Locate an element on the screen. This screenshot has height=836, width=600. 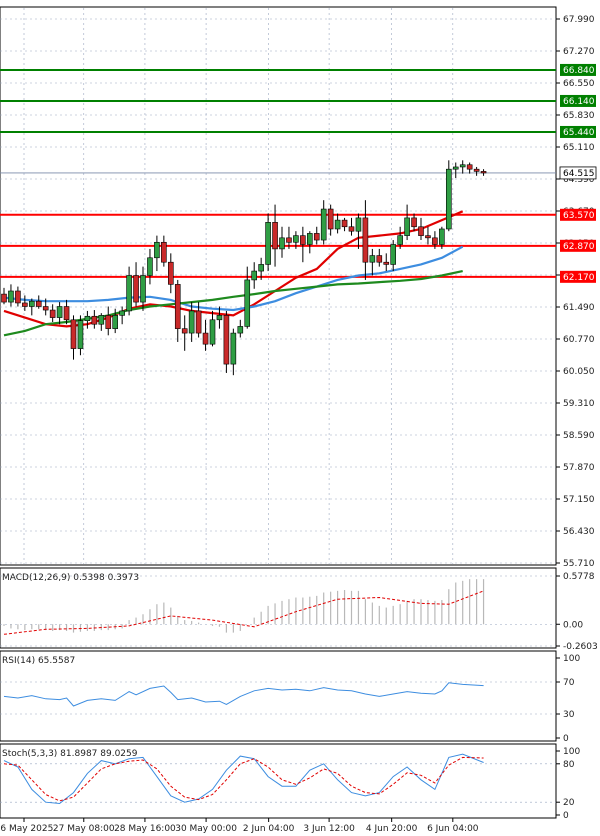
rsi-line is located at coordinates (243, 694).